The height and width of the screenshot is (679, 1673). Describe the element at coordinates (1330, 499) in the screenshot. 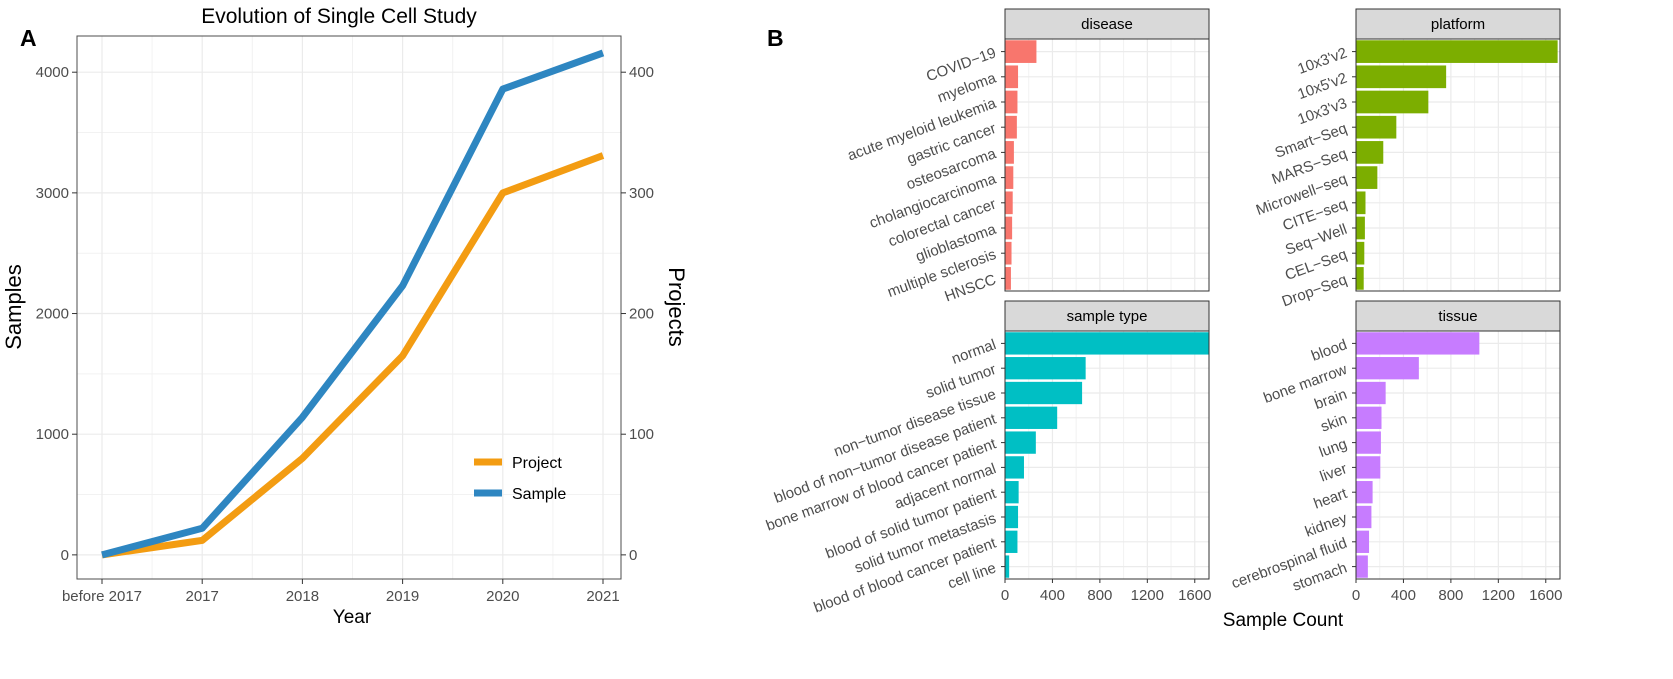

I see `category-label: heart` at that location.